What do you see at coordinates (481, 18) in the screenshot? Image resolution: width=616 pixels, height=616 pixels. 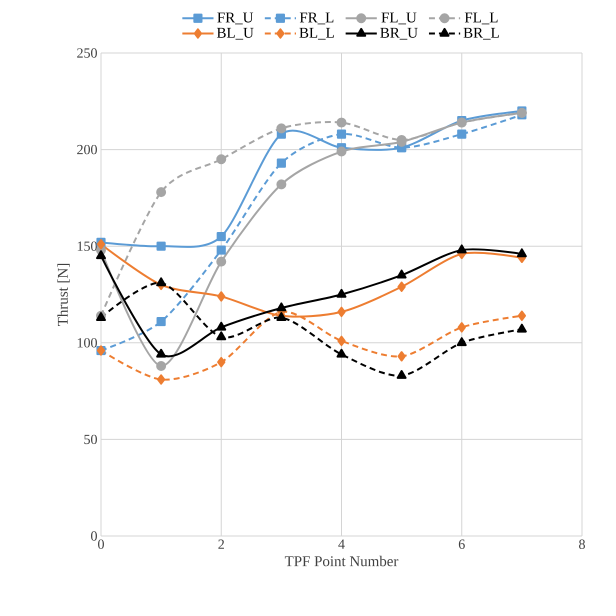 I see `legend-label: FL_L` at bounding box center [481, 18].